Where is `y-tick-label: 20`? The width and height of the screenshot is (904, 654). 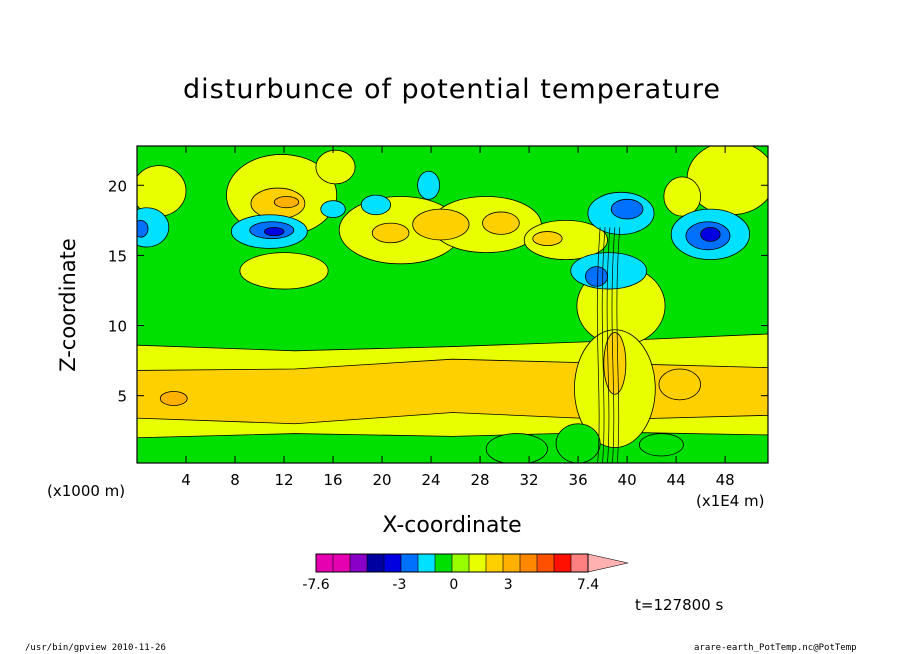 y-tick-label: 20 is located at coordinates (117, 186).